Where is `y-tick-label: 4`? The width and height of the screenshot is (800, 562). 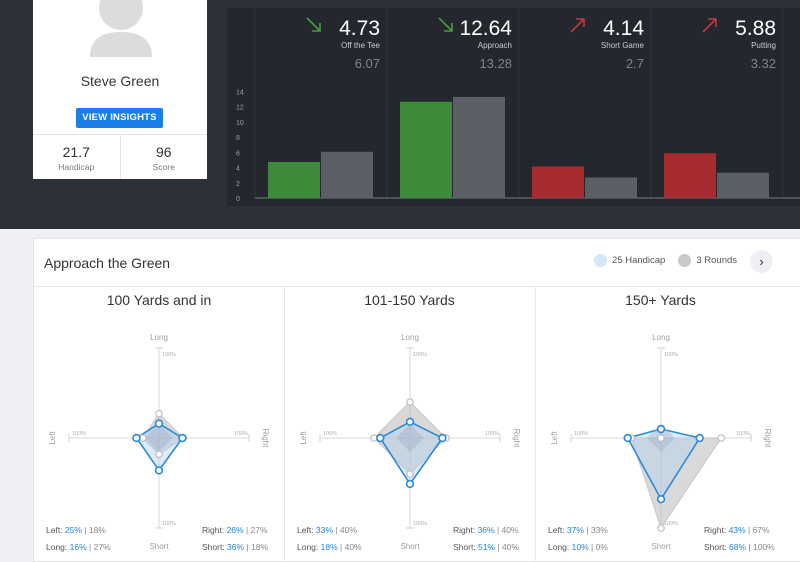 y-tick-label: 4 is located at coordinates (238, 169).